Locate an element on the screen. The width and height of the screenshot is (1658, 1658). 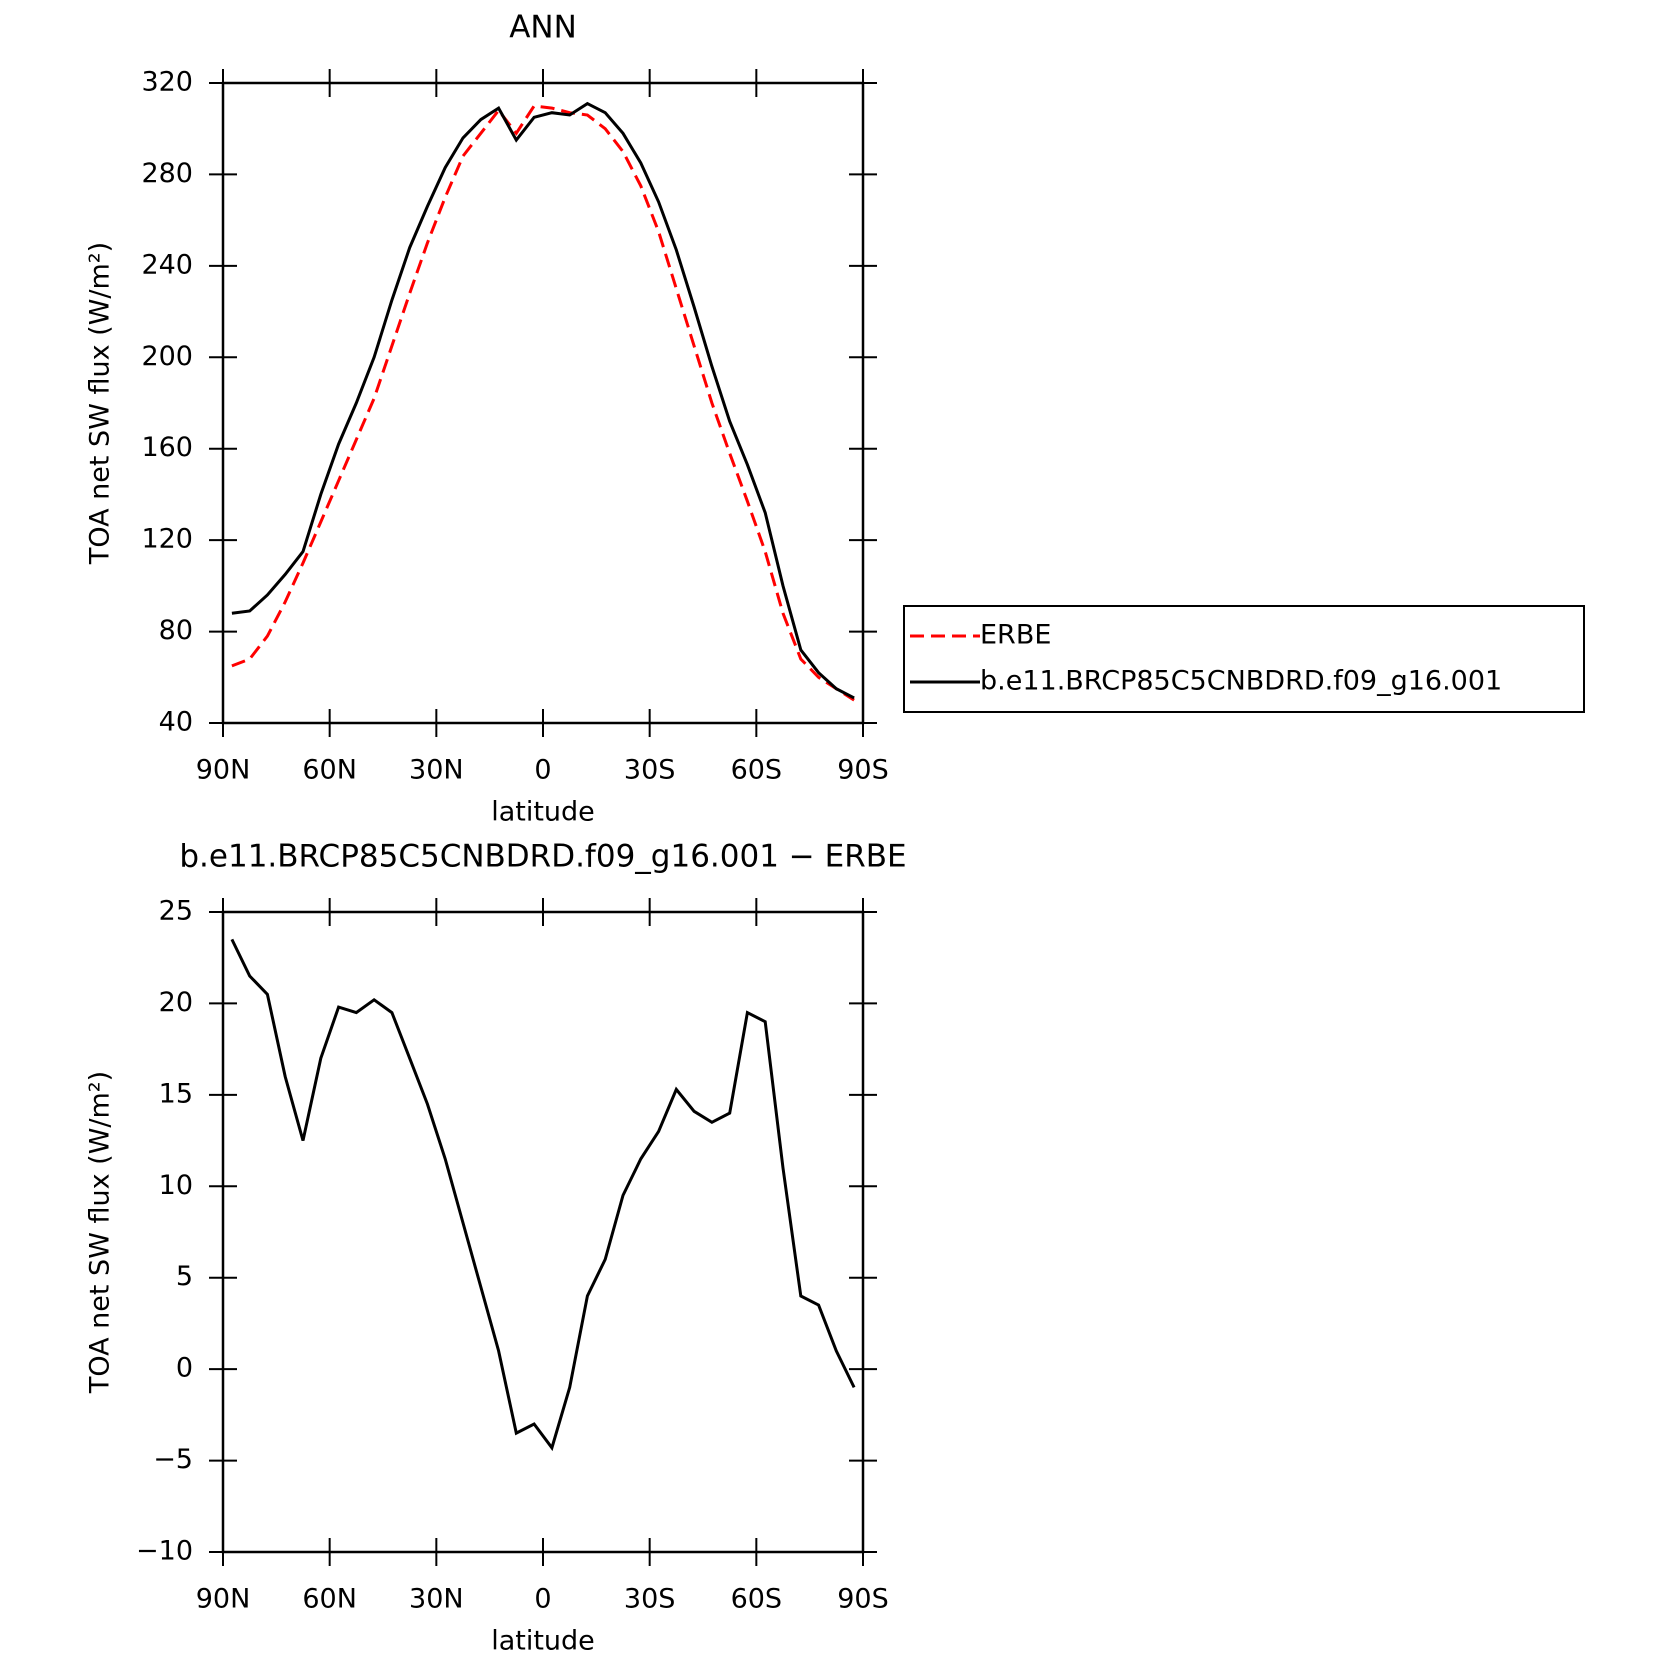
legend-label: ERBE is located at coordinates (1015, 635).